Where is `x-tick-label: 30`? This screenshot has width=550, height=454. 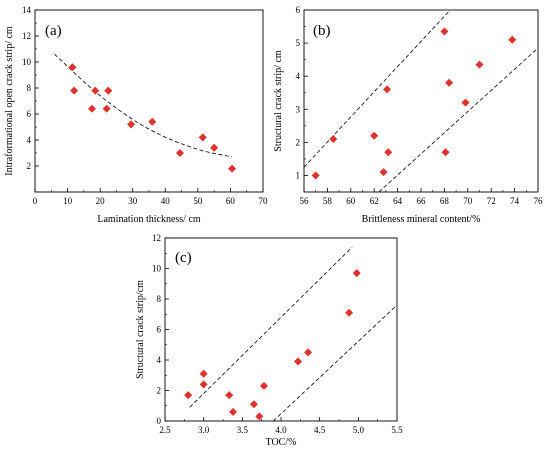 x-tick-label: 30 is located at coordinates (133, 201).